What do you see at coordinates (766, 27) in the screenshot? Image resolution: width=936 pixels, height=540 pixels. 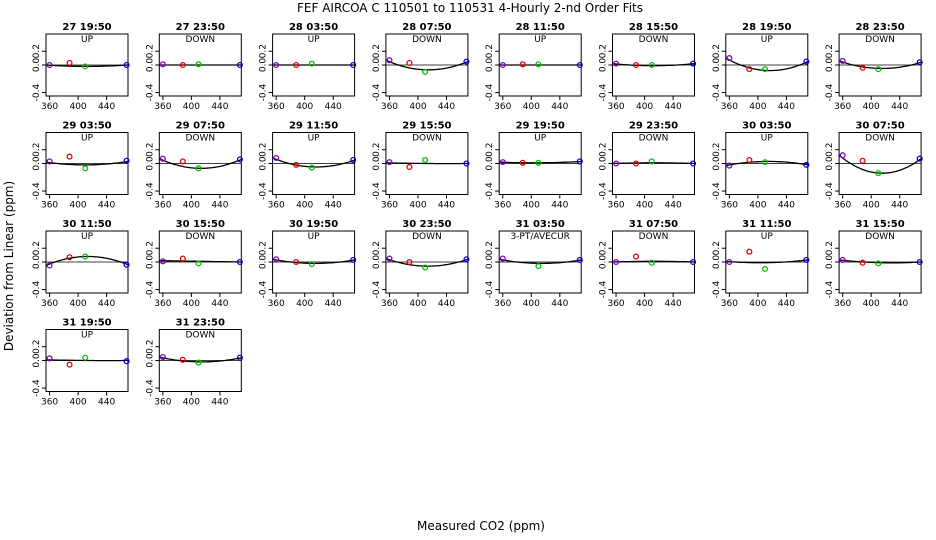 I see `panel-title: 28 19:50` at bounding box center [766, 27].